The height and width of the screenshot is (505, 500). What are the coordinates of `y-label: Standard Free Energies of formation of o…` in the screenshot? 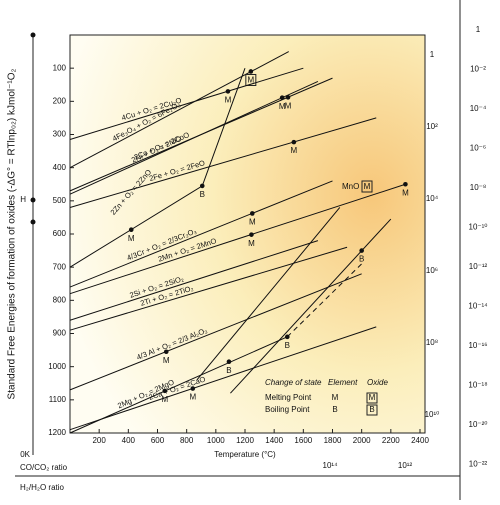 It's located at (12, 233).